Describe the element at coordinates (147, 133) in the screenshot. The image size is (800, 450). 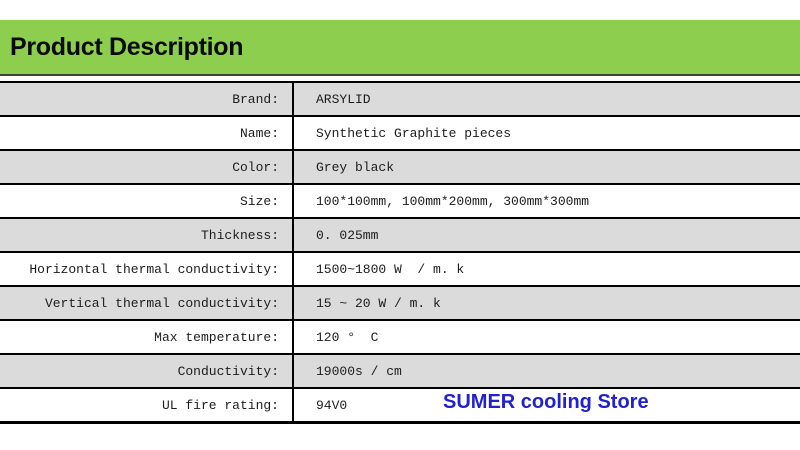
I see `spec-label: Name:` at that location.